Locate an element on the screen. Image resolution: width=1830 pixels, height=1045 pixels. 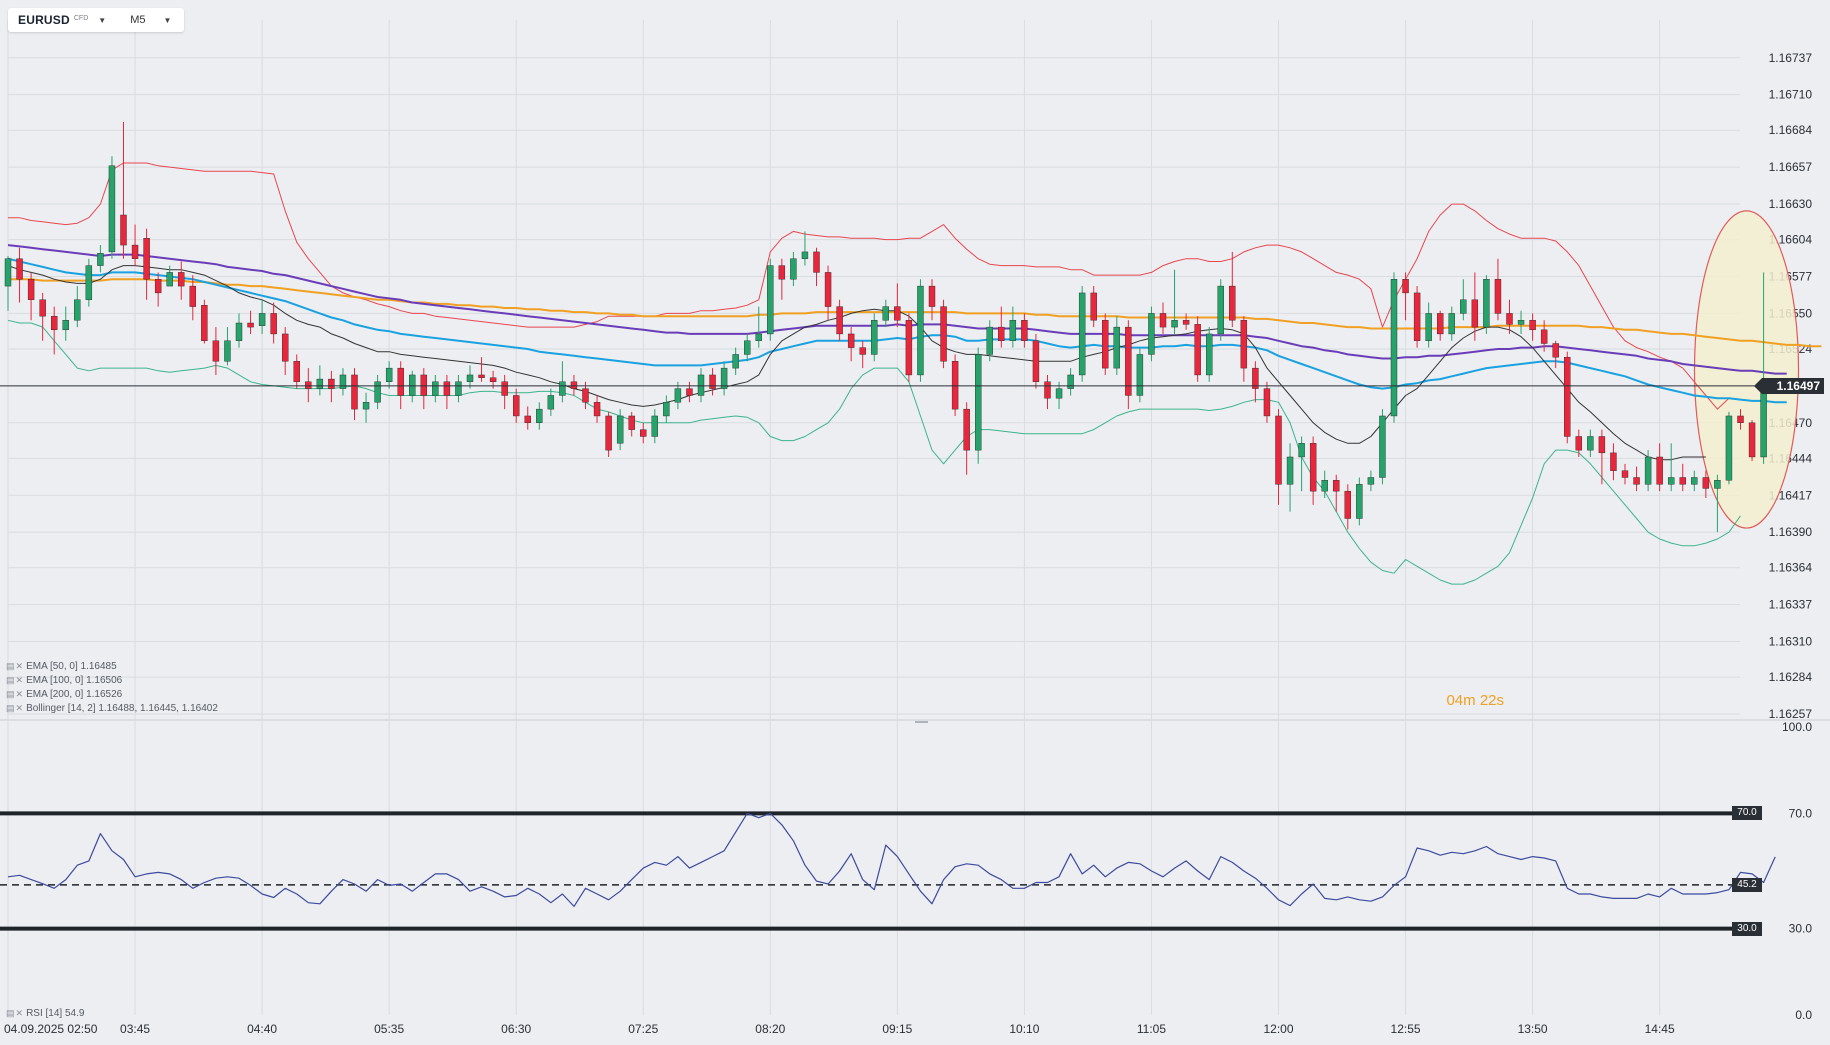
price-axis-label: 1.16630 is located at coordinates (1791, 204).